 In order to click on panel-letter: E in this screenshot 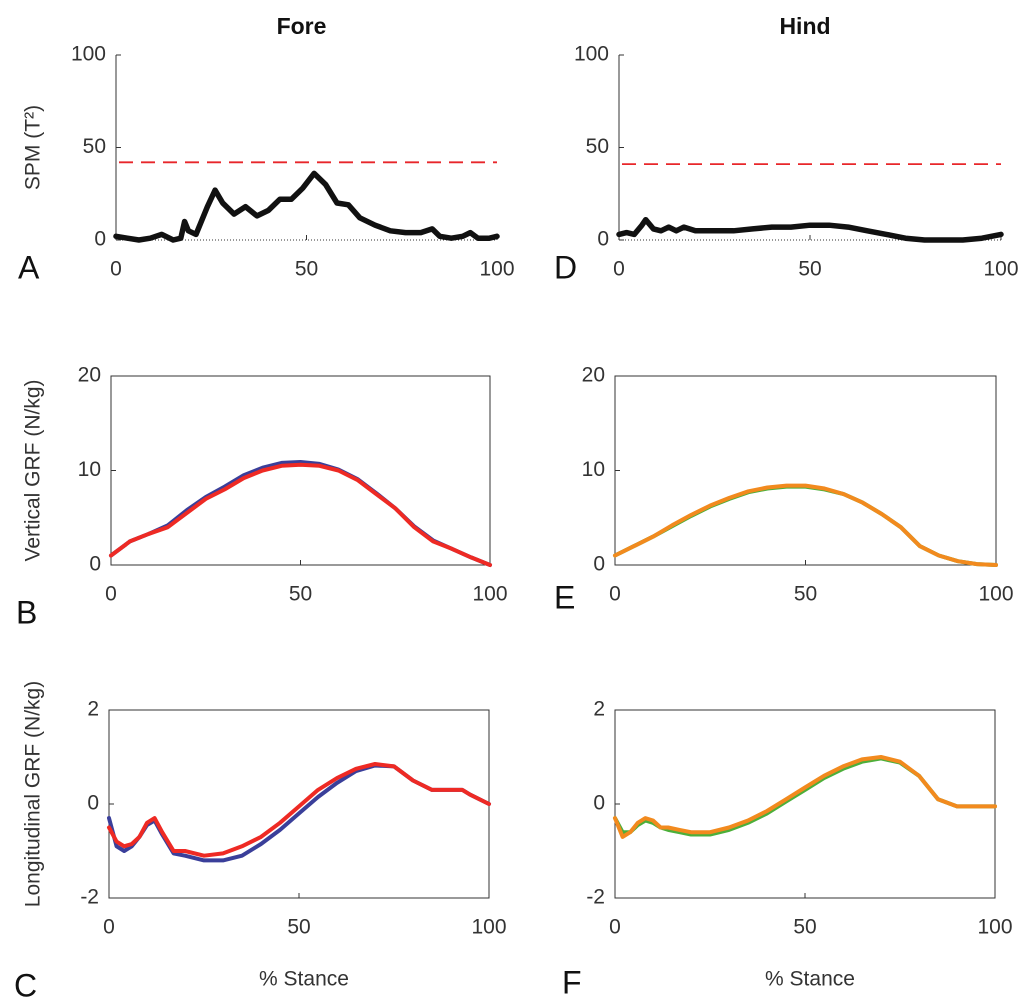, I will do `click(564, 597)`.